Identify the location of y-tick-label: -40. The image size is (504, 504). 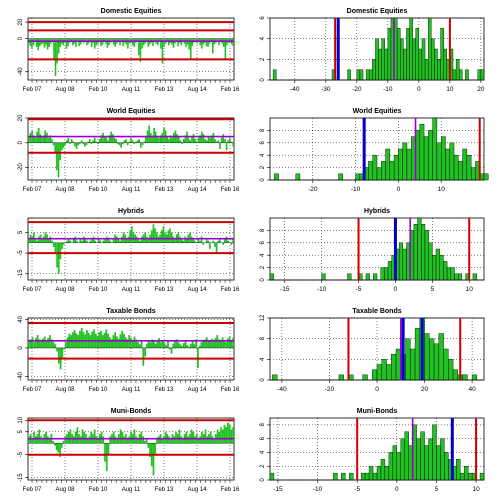
(21, 71).